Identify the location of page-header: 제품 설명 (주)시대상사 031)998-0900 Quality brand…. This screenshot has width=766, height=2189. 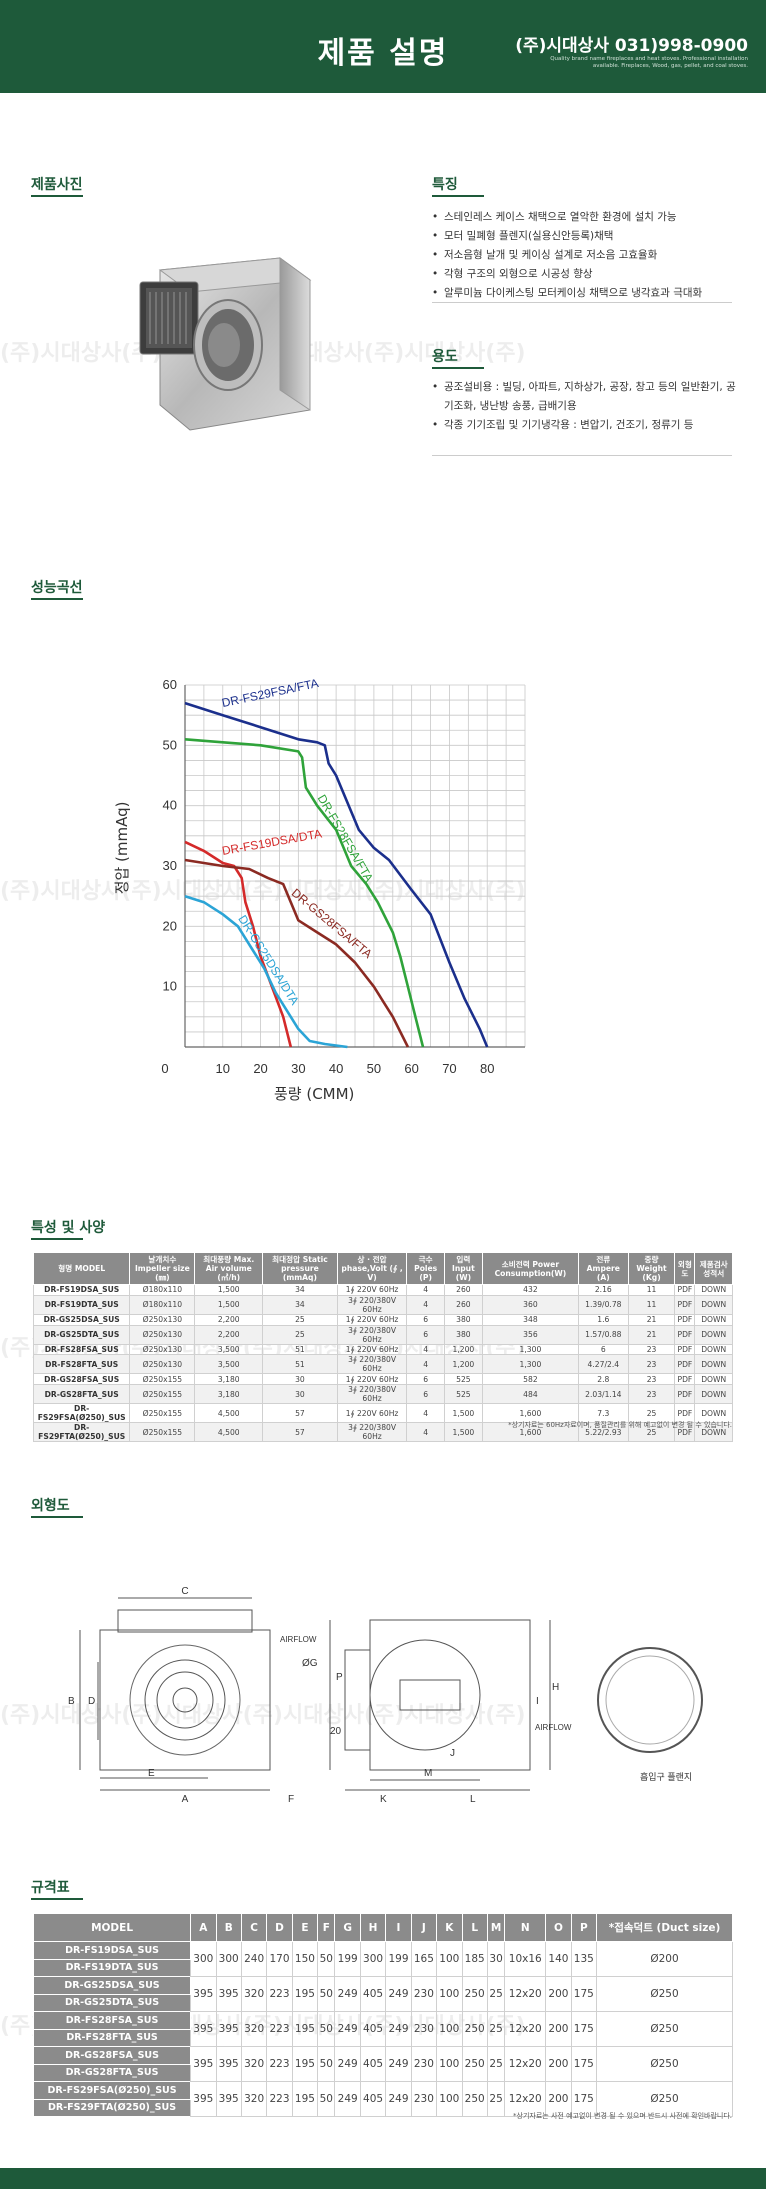
(383, 46).